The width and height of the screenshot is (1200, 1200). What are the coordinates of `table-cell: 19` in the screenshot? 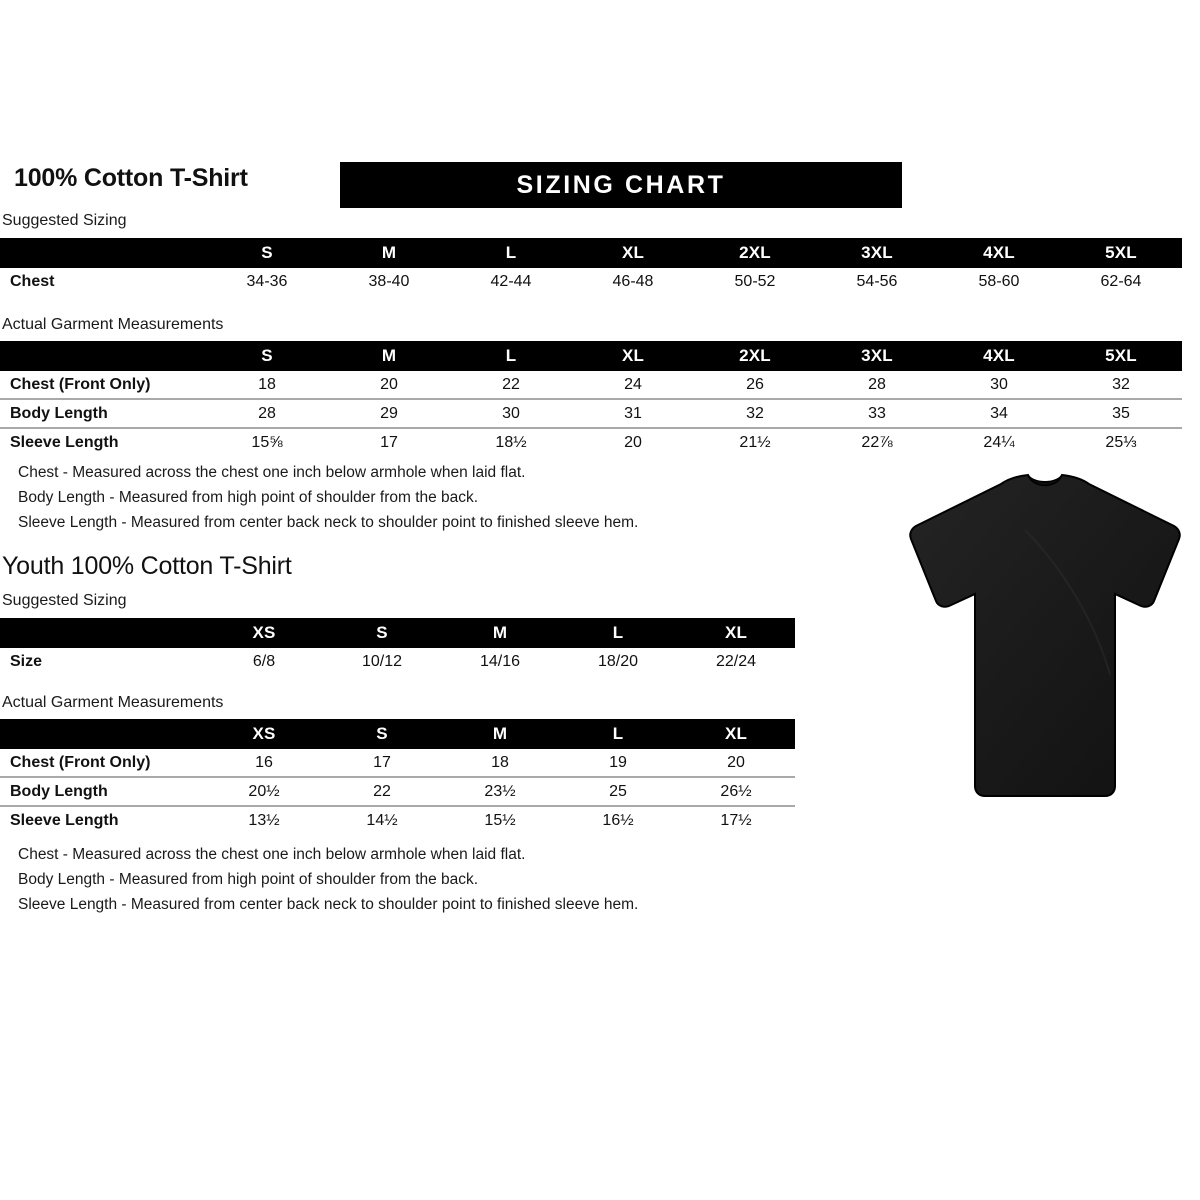 It's located at (618, 763).